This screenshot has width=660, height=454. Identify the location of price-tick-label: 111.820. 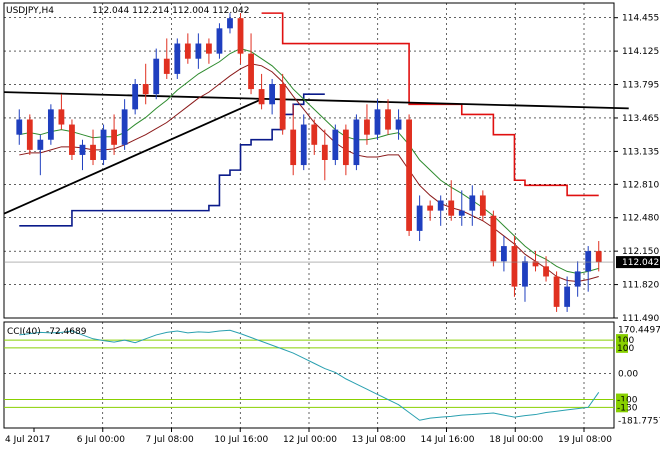
(640, 286).